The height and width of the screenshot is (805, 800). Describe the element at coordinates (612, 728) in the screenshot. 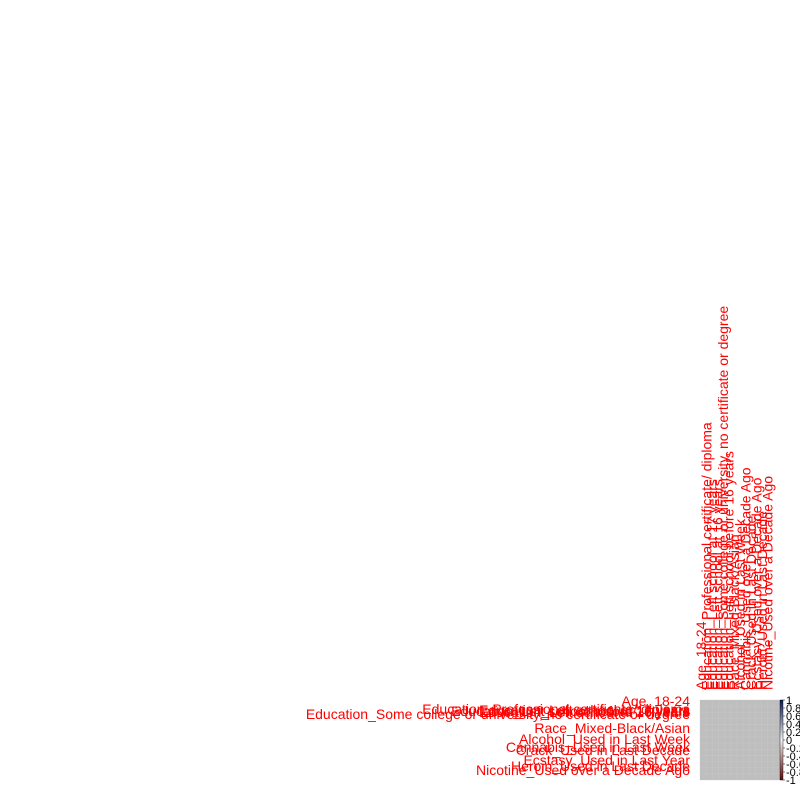

I see `row-label: Race_Mixed-Black/Asian` at that location.